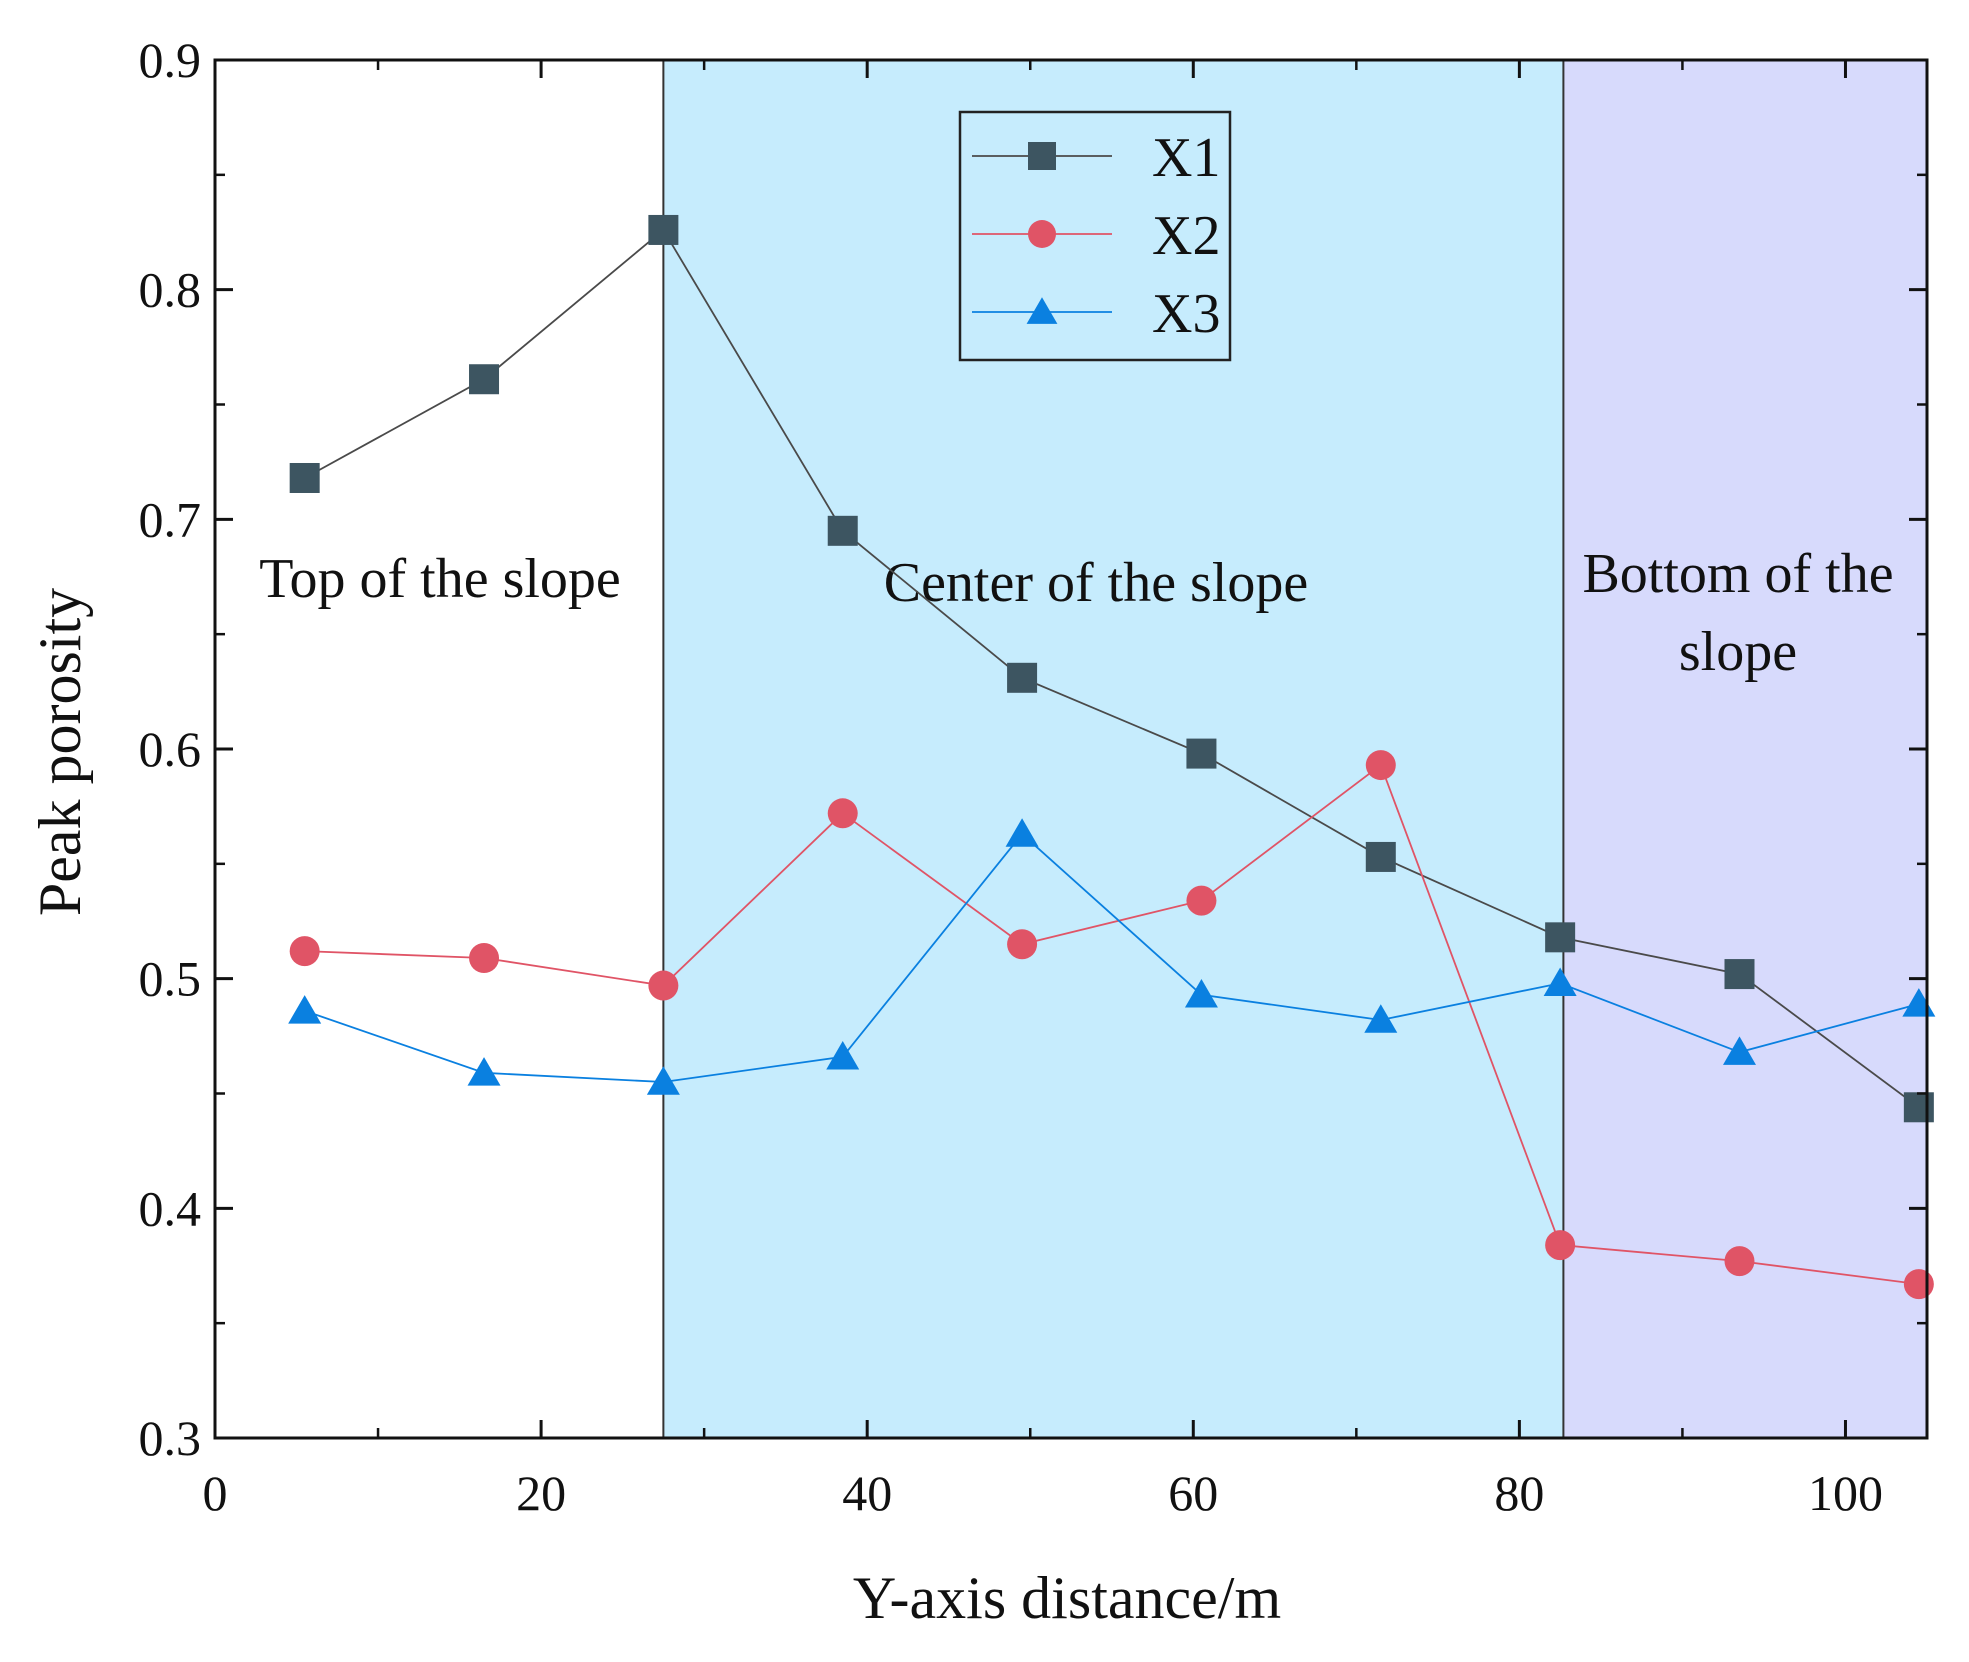 This screenshot has height=1662, width=1969. What do you see at coordinates (1042, 156) in the screenshot?
I see `legend-marker-x1` at bounding box center [1042, 156].